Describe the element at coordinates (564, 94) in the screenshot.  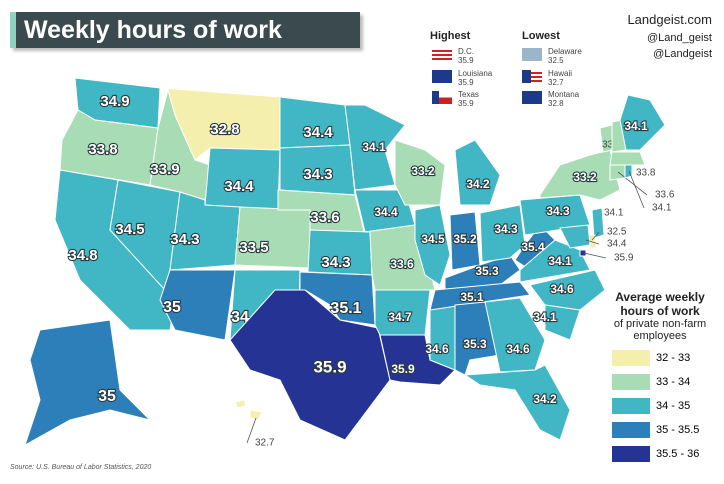
I see `label: Montana` at that location.